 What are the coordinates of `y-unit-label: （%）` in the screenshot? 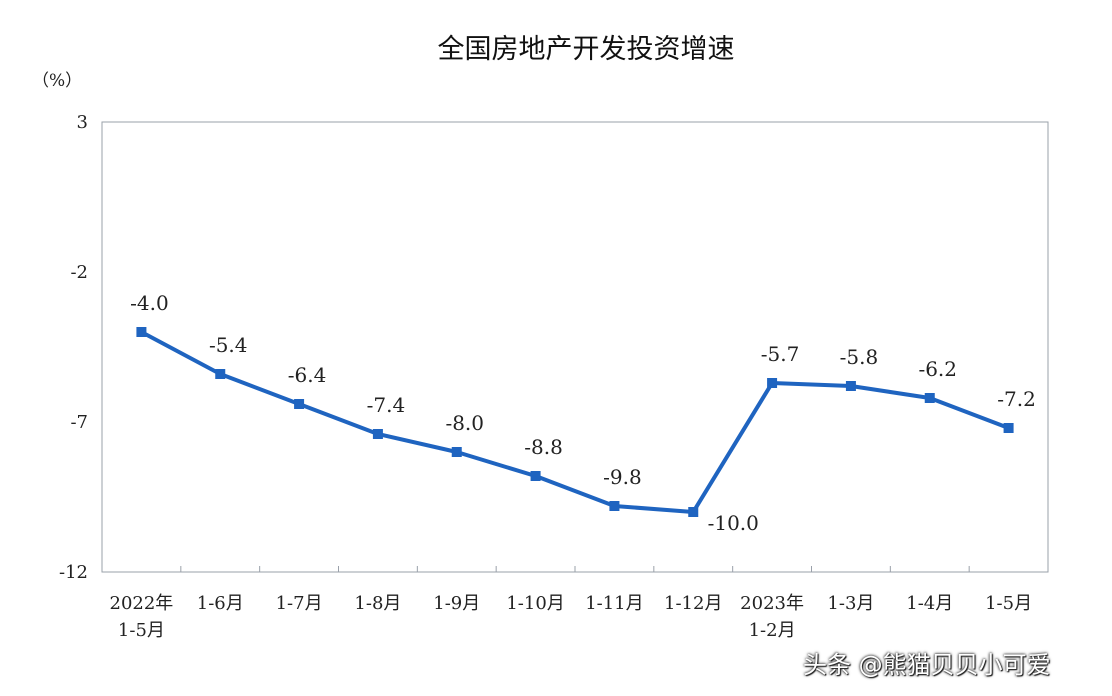 It's located at (57, 81).